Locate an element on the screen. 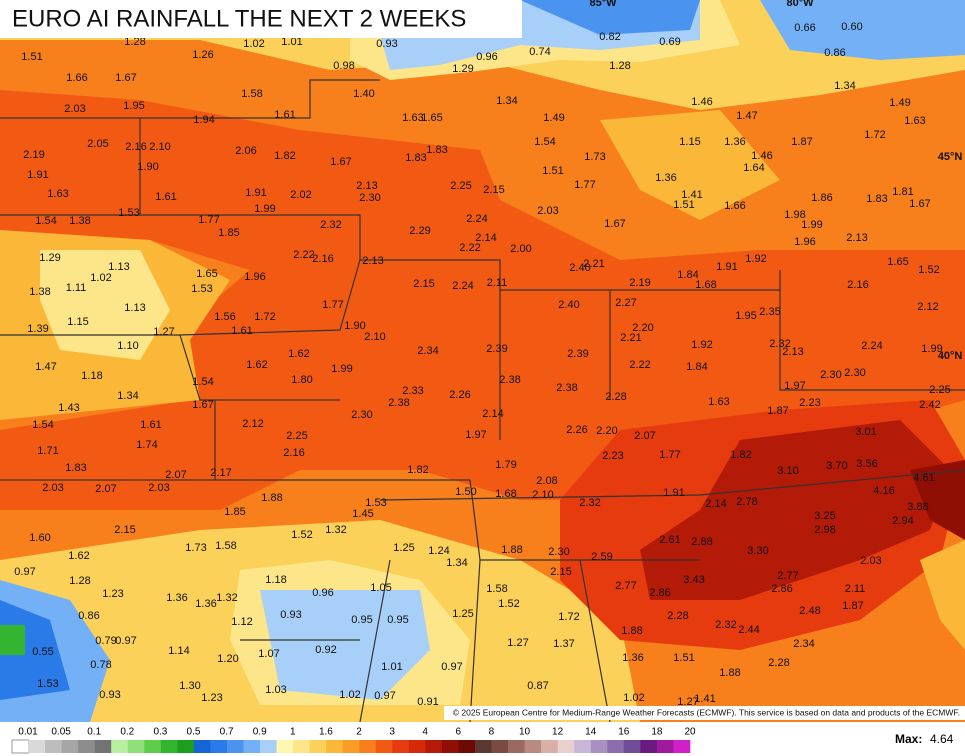 This screenshot has height=756, width=965. rainfall-value: 3.70 is located at coordinates (836, 466).